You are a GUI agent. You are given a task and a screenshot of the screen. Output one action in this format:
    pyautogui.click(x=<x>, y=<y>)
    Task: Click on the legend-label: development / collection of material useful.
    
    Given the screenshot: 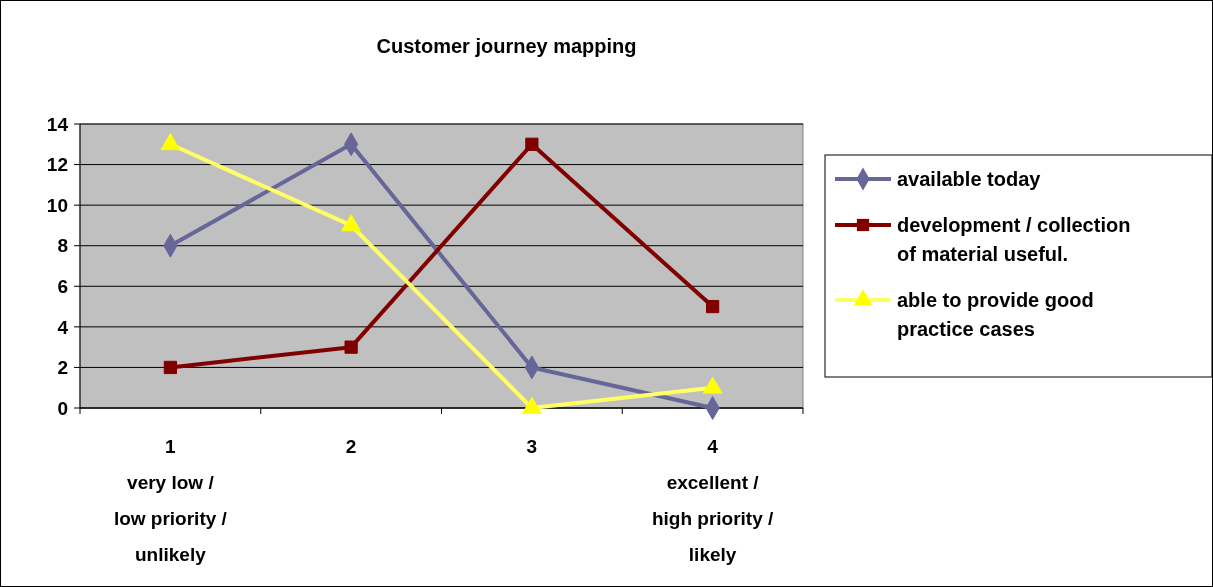 What is the action you would take?
    pyautogui.click(x=1014, y=239)
    